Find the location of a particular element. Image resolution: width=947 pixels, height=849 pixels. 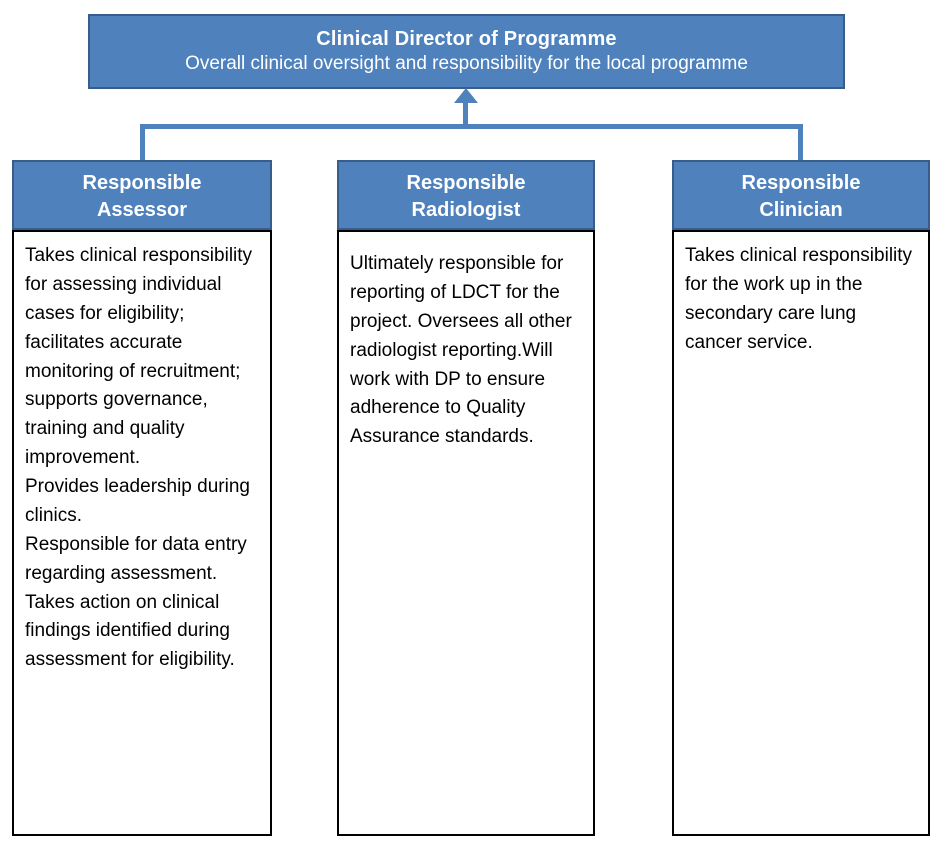

connector-right-stub is located at coordinates (800, 142).